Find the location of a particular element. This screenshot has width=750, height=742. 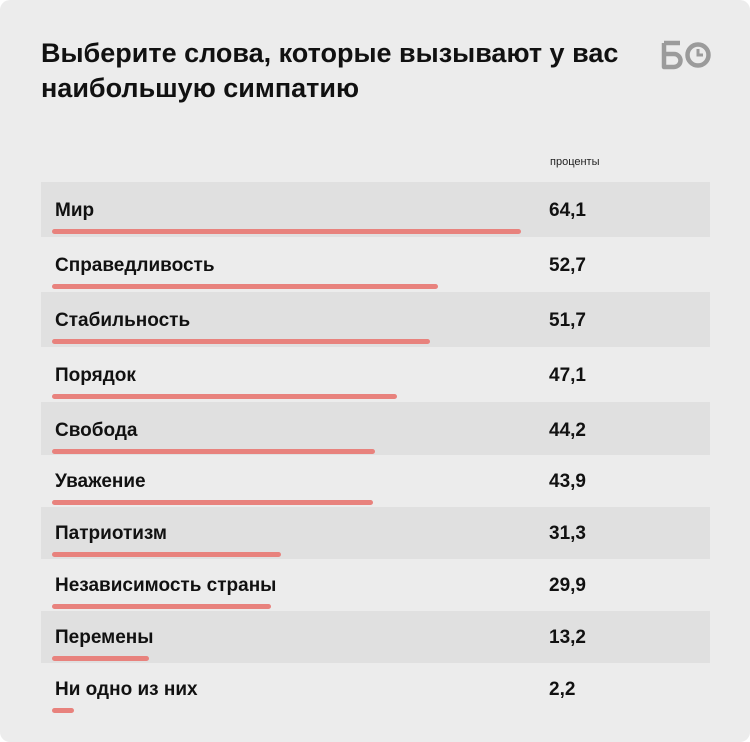

value-label: 13,2 is located at coordinates (567, 637).